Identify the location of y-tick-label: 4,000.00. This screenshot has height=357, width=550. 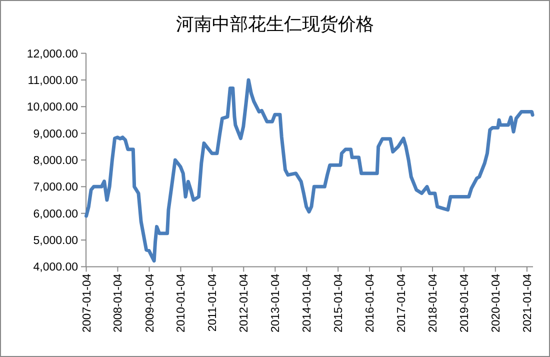
(55, 268).